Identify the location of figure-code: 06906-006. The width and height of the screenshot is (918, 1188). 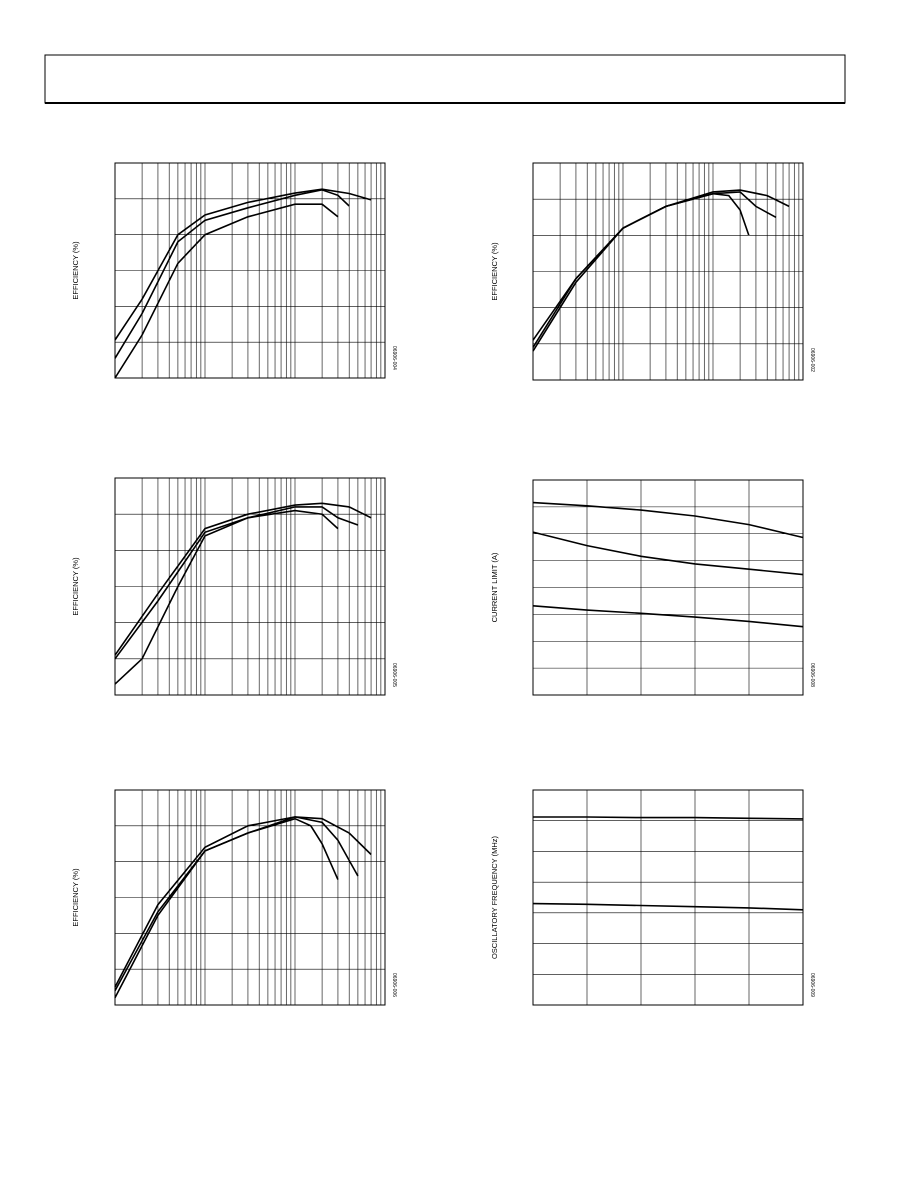
(394, 985).